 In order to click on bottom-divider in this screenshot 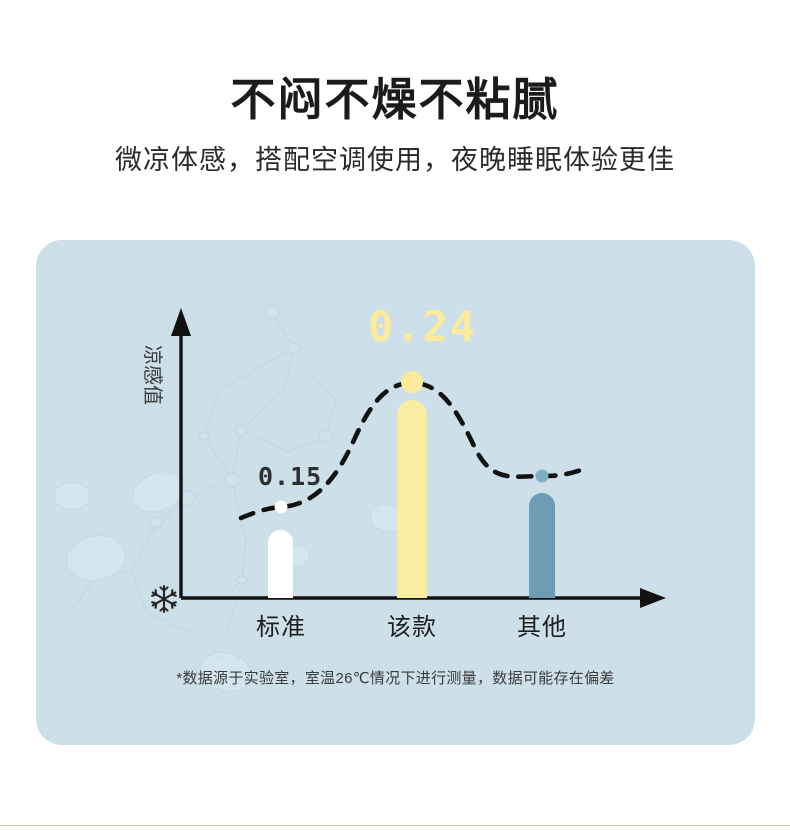, I will do `click(395, 825)`.